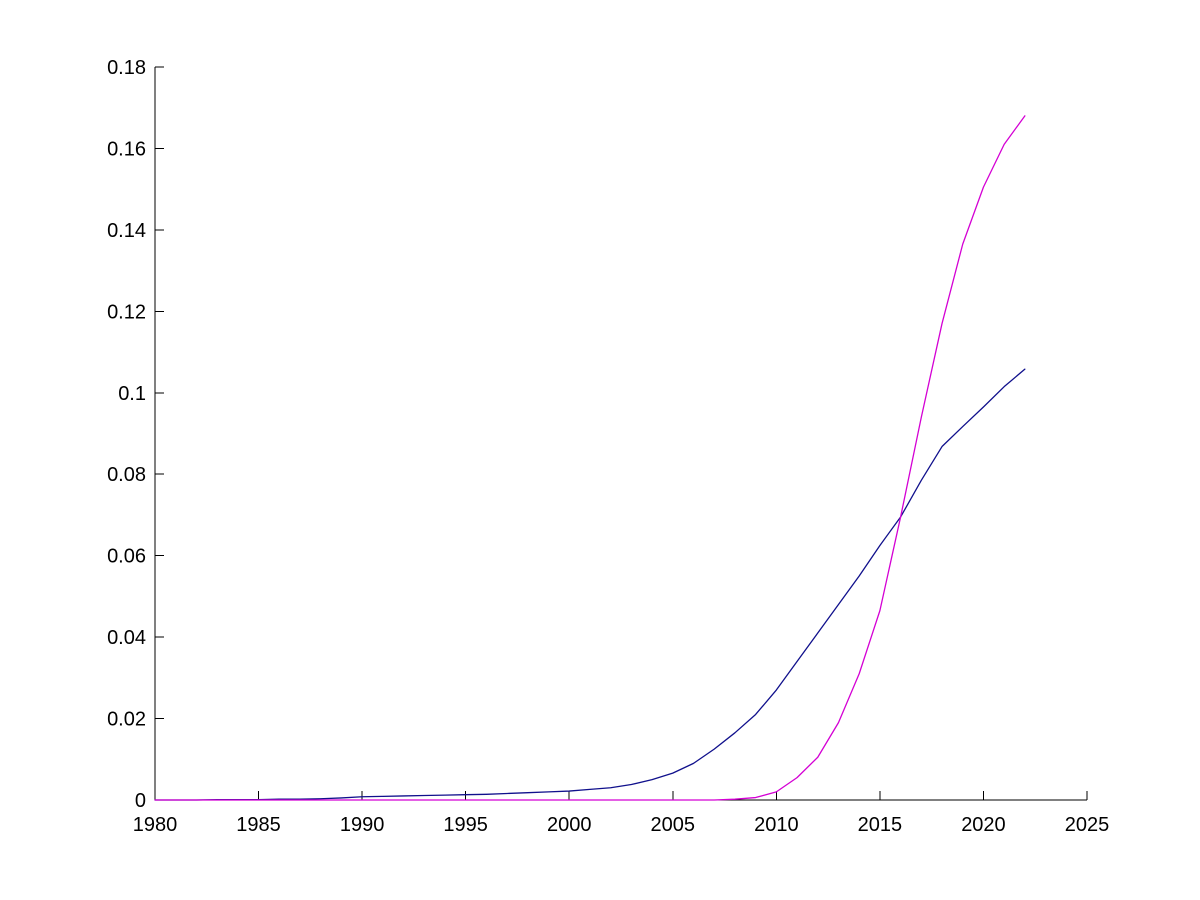 The height and width of the screenshot is (900, 1200). I want to click on y-tick-label: 0.02, so click(126, 720).